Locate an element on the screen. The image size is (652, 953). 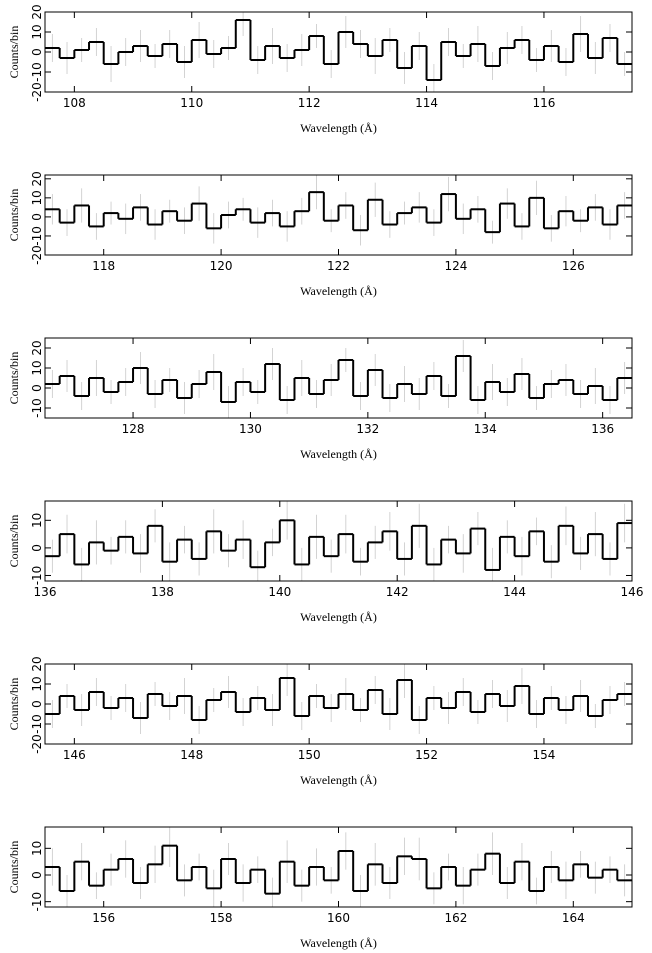
x-tick-label: 128 is located at coordinates (133, 429).